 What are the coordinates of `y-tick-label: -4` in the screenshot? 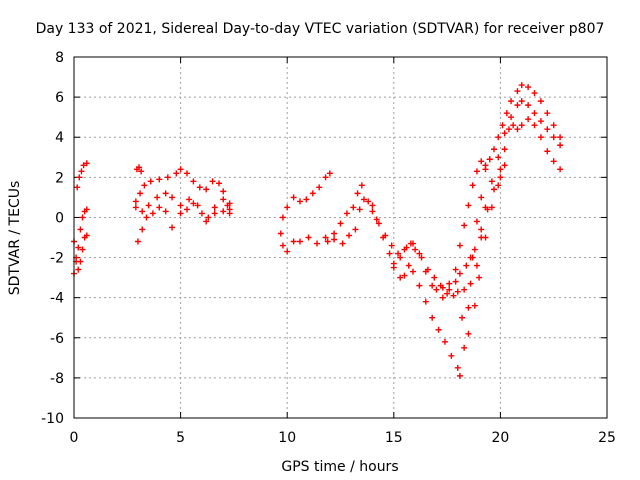 It's located at (57, 299).